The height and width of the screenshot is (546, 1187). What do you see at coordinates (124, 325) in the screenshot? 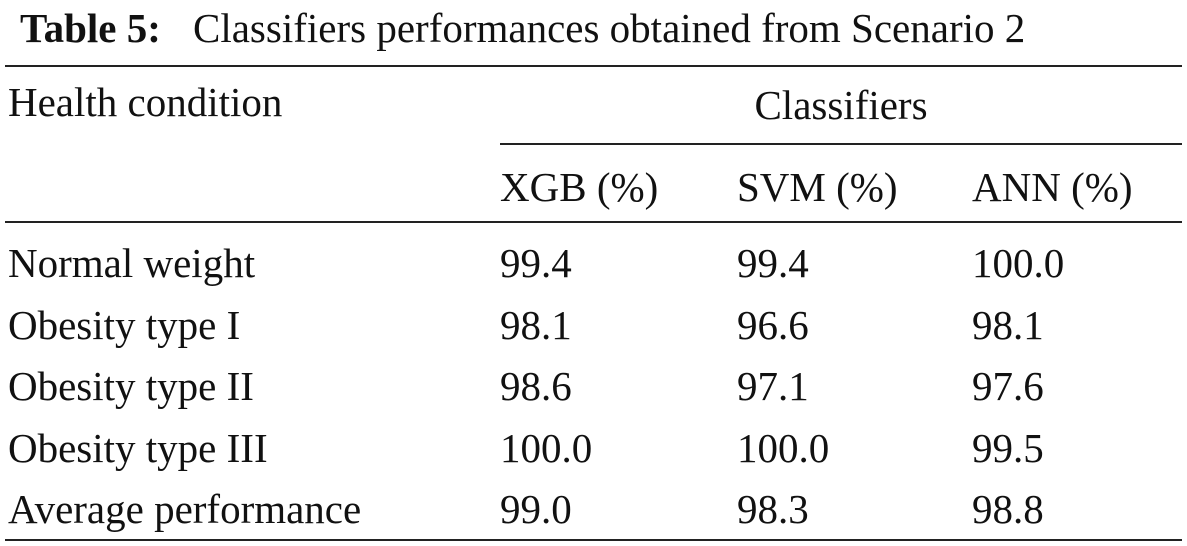
I see `row-label: Obesity type I` at bounding box center [124, 325].